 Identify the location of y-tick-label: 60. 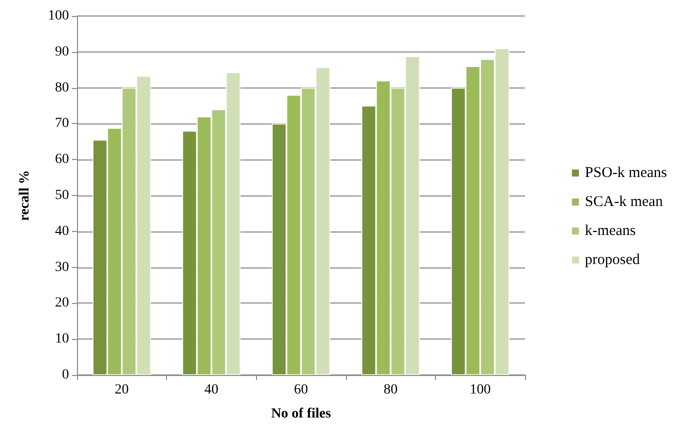
(62, 160).